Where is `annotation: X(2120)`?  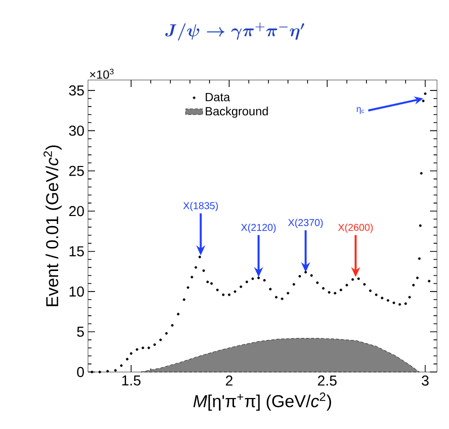 annotation: X(2120) is located at coordinates (258, 228).